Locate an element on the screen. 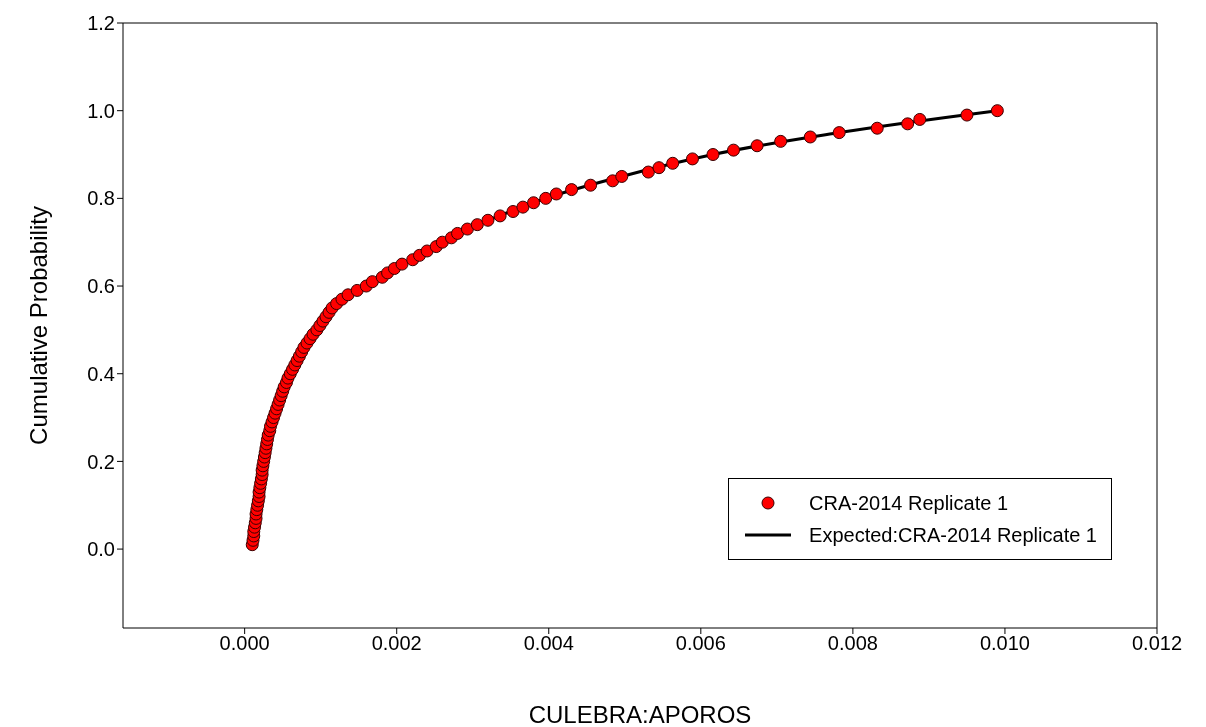 The height and width of the screenshot is (727, 1206). x-tick-label: 0.012 is located at coordinates (1157, 643).